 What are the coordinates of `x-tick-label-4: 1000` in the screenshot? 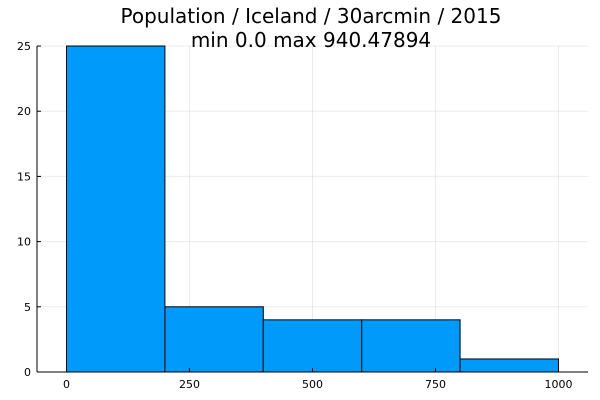 It's located at (558, 384).